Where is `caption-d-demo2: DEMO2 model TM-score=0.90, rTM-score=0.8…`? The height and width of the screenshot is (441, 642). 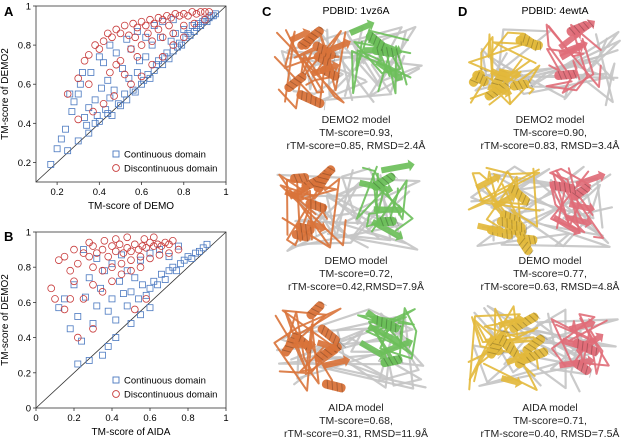
caption-d-demo2: DEMO2 model TM-score=0.90, rTM-score=0.8… is located at coordinates (550, 133).